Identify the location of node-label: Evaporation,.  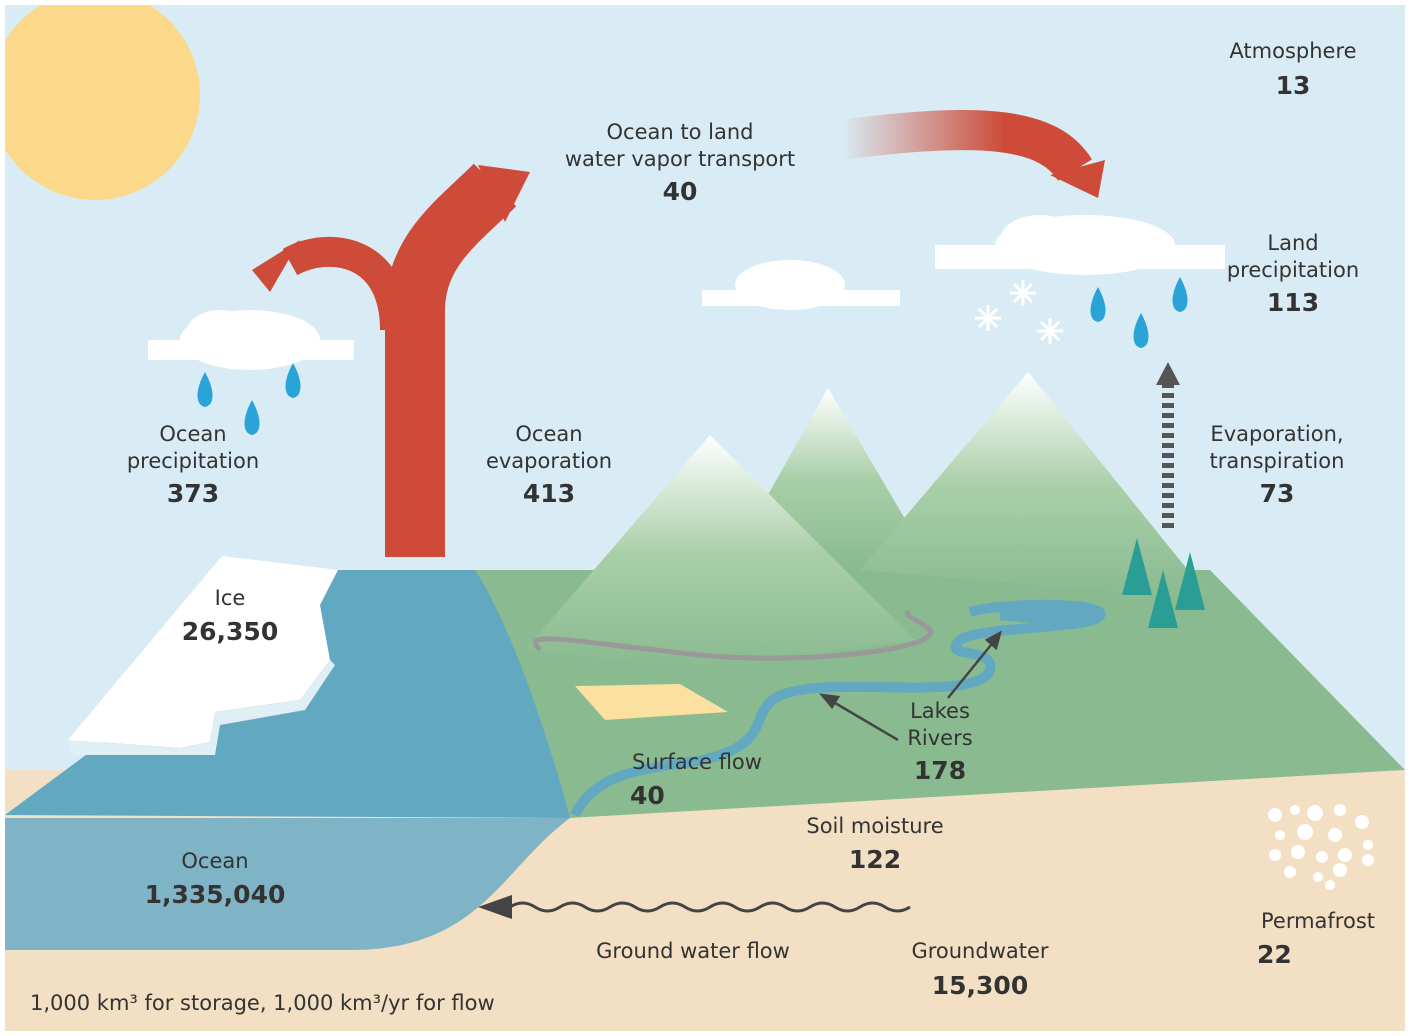
(1276, 434).